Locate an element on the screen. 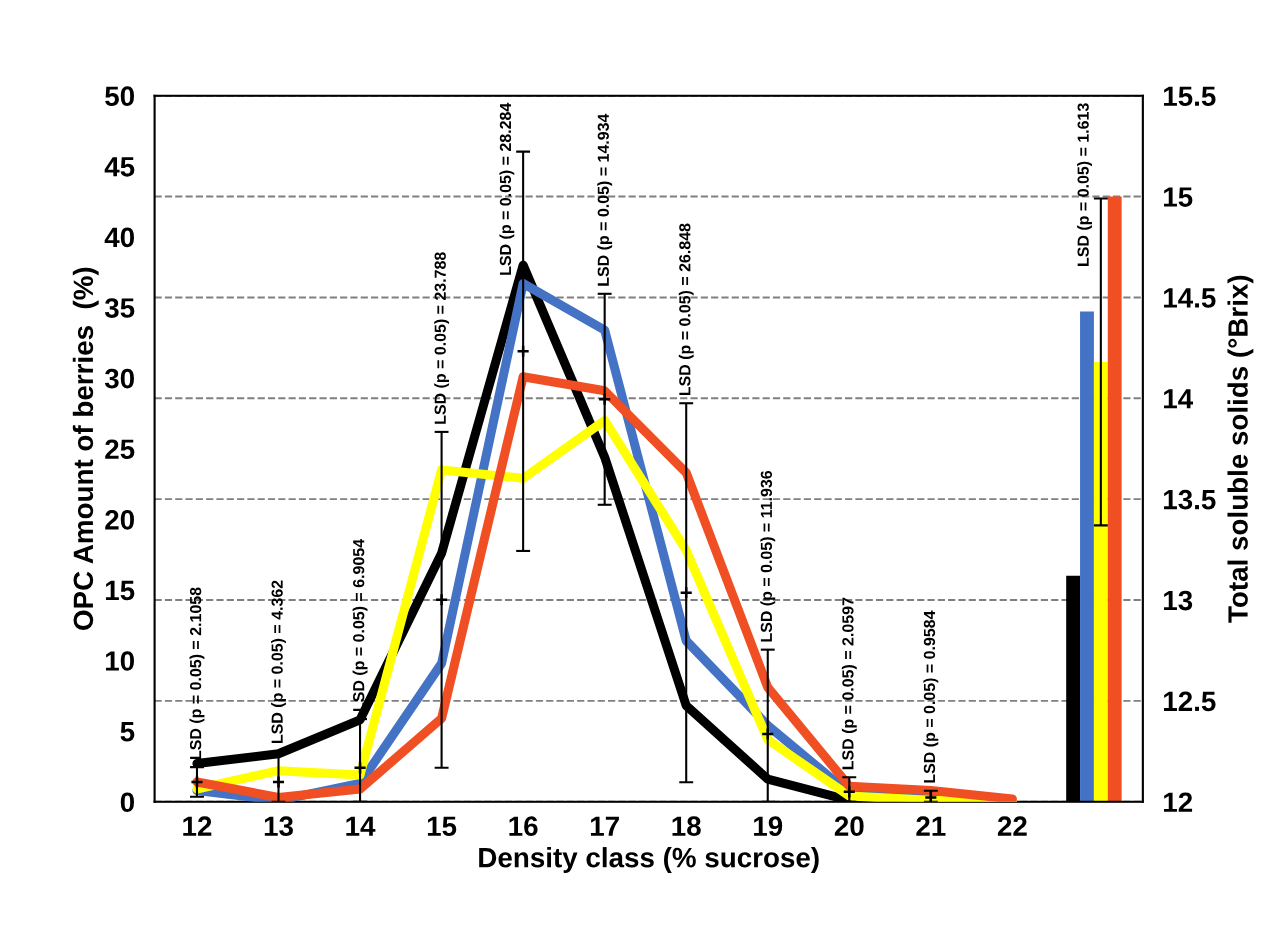  y-tick-label: 30 is located at coordinates (119, 378).